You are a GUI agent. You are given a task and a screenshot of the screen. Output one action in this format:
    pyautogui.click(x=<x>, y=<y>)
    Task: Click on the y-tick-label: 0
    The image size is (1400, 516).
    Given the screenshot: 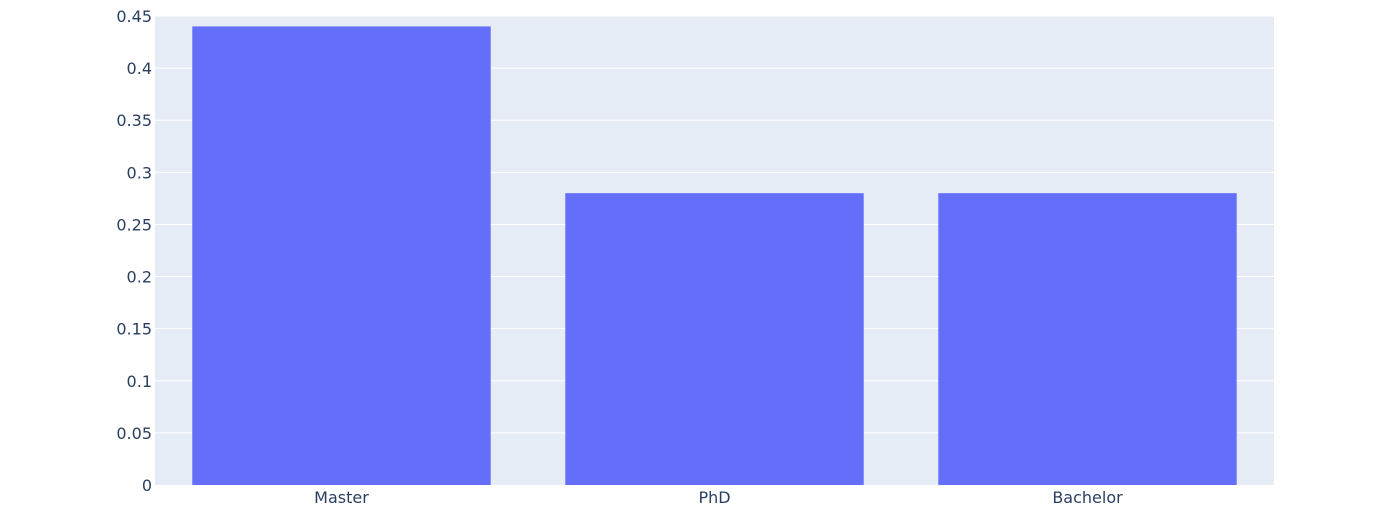 What is the action you would take?
    pyautogui.click(x=147, y=485)
    